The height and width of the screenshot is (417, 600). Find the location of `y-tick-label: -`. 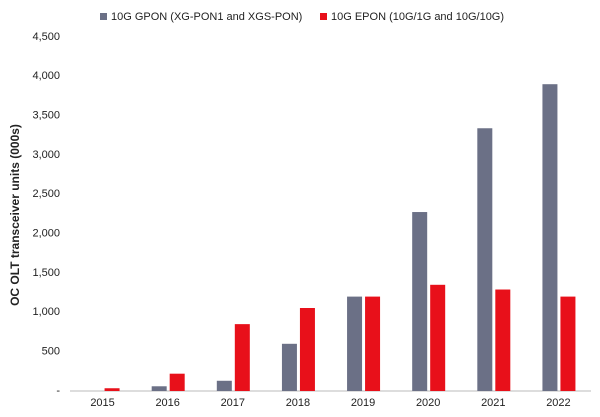

y-tick-label: - is located at coordinates (58, 391).